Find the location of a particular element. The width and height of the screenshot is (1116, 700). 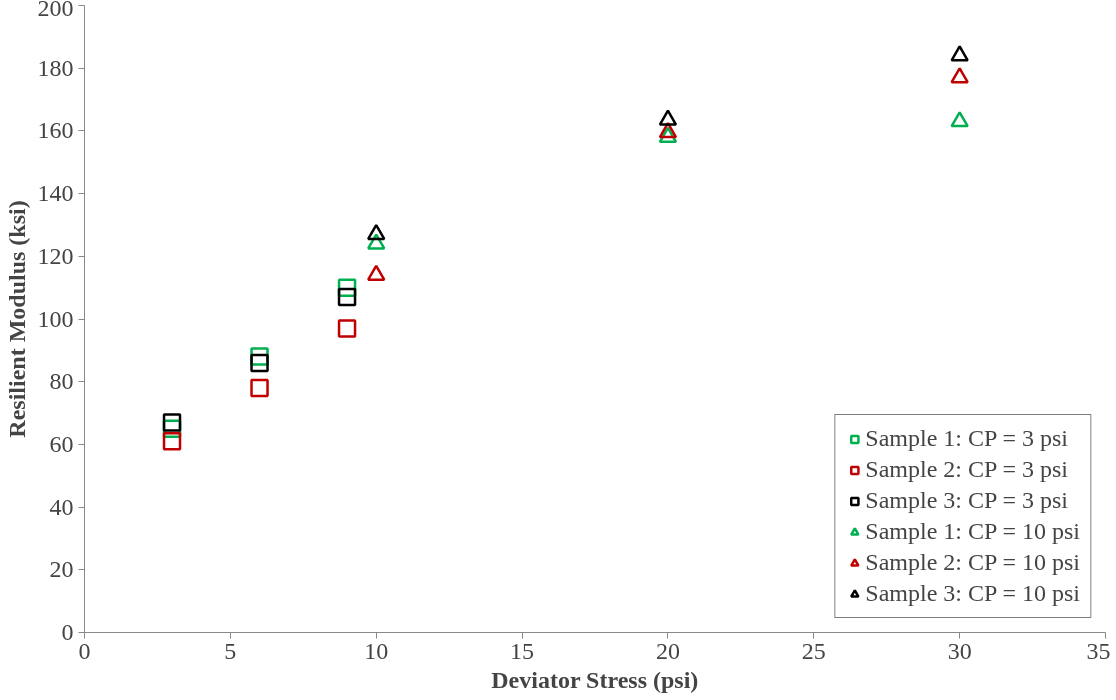

y-tick-label: 40 is located at coordinates (61, 506).